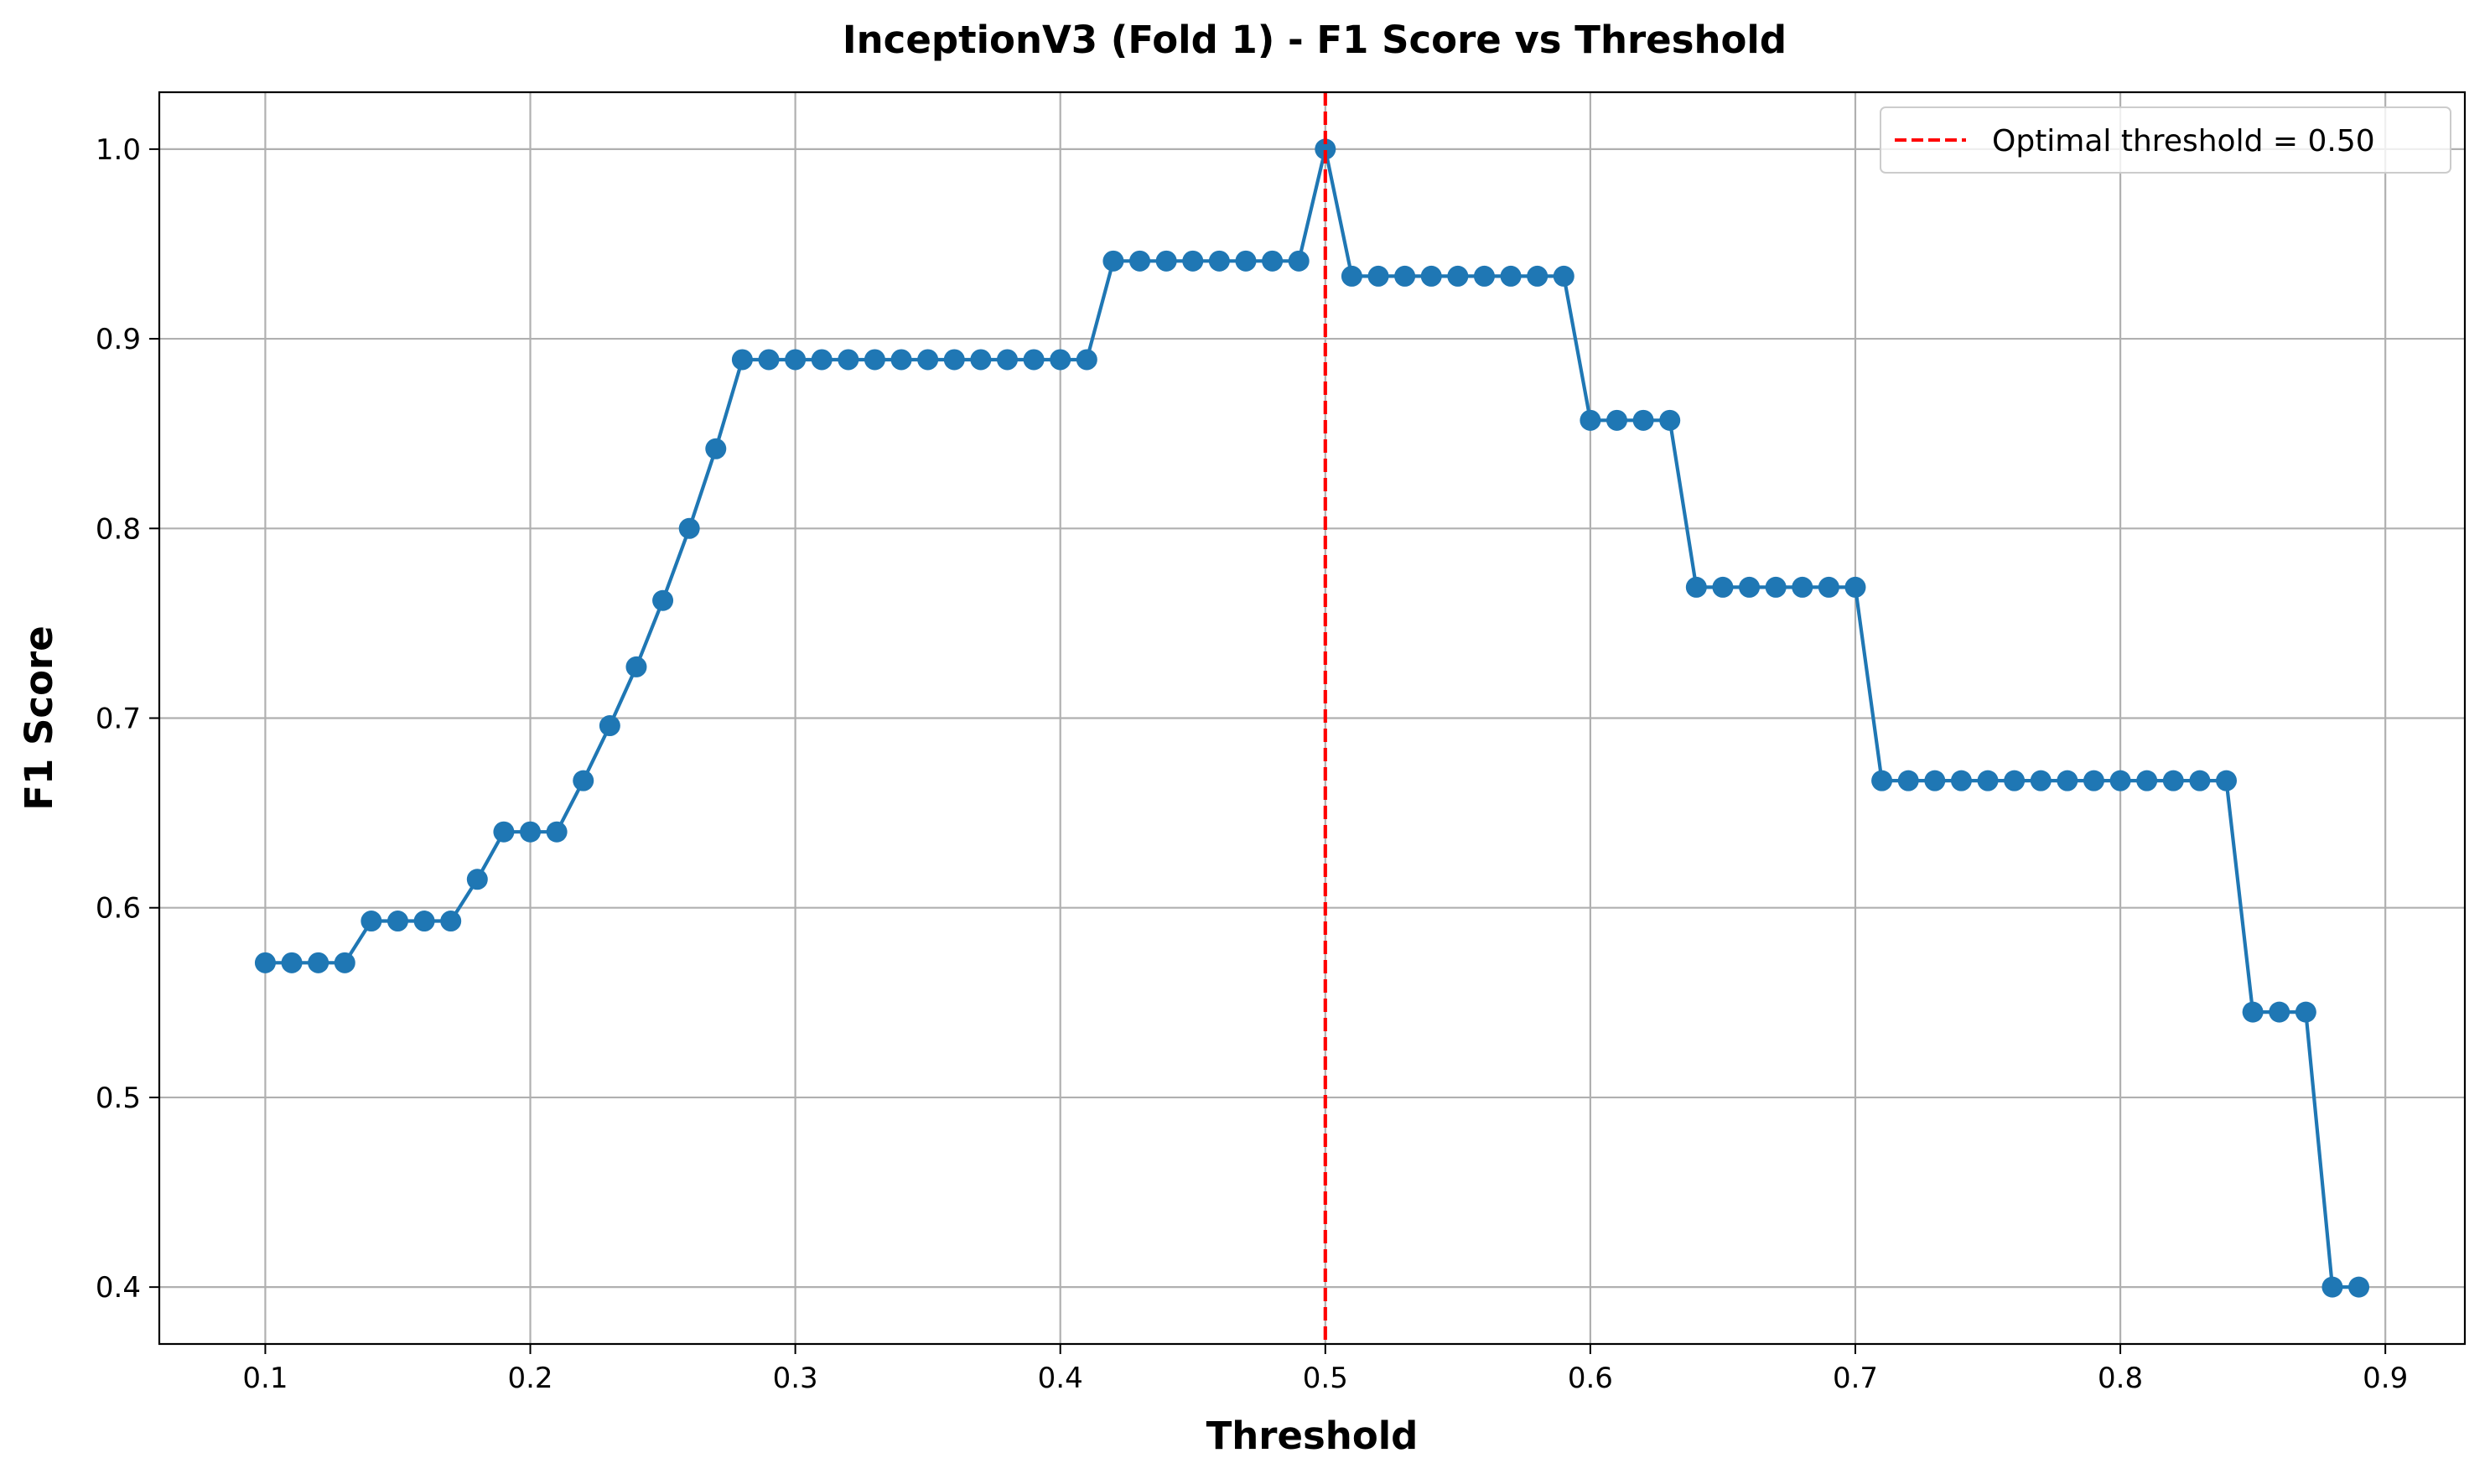 The image size is (2490, 1484). I want to click on y-tick-label: 0.7, so click(118, 719).